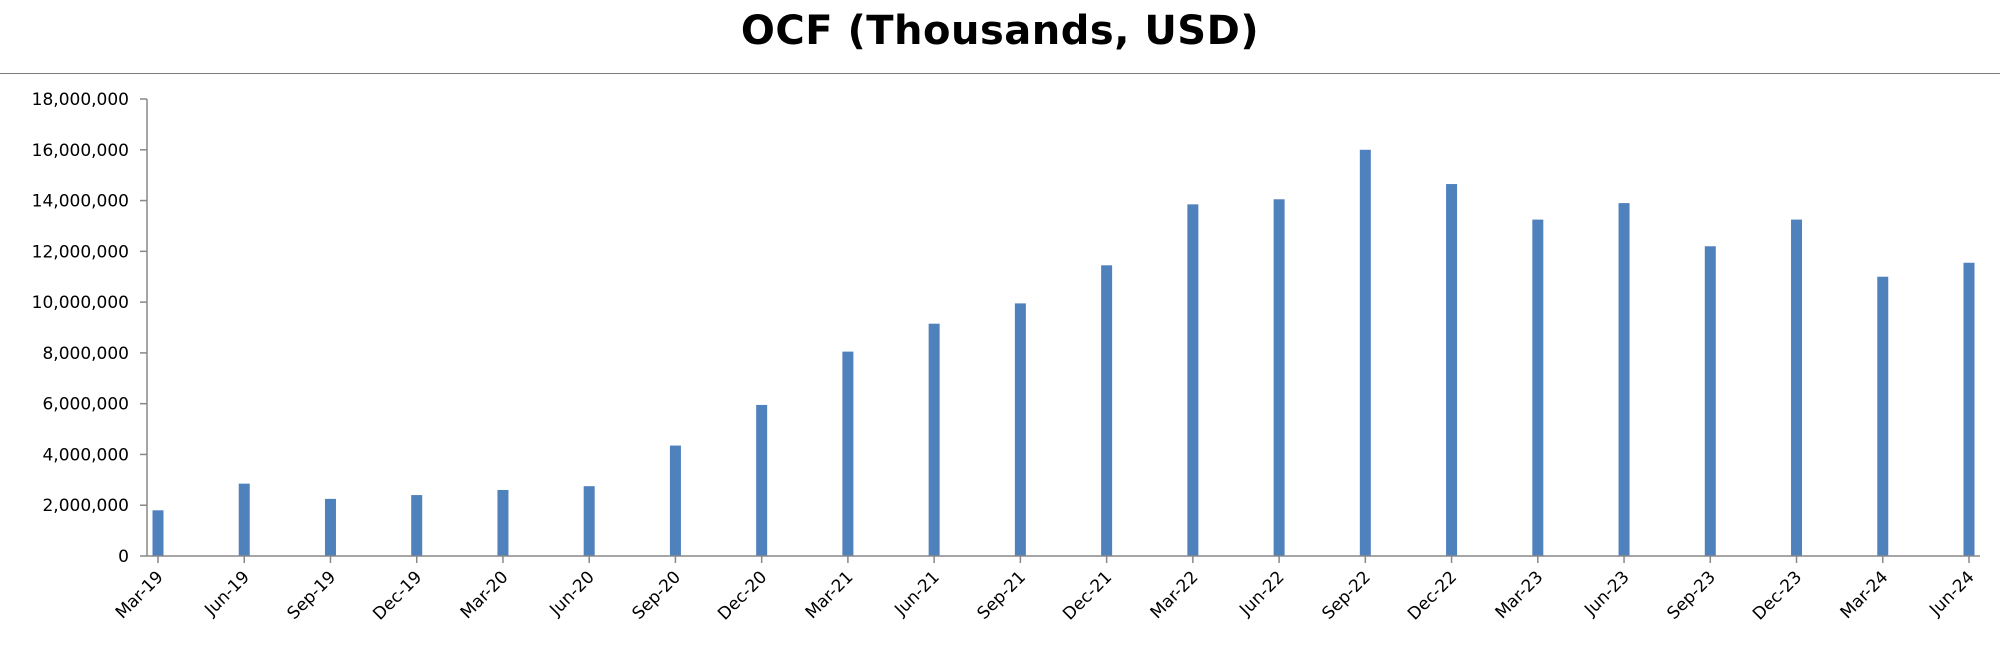 The image size is (2000, 651). I want to click on y-tick-label: 8,000,000, so click(85, 354).